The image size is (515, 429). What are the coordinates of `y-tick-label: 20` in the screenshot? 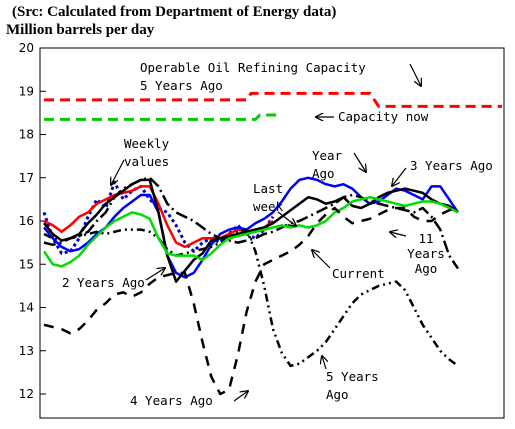 It's located at (26, 48).